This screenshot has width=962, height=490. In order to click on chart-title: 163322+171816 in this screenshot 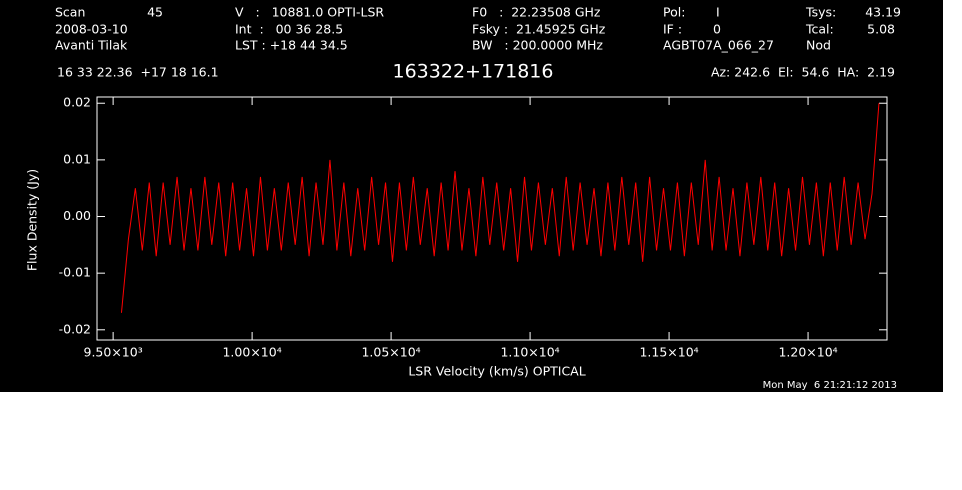, I will do `click(473, 72)`.